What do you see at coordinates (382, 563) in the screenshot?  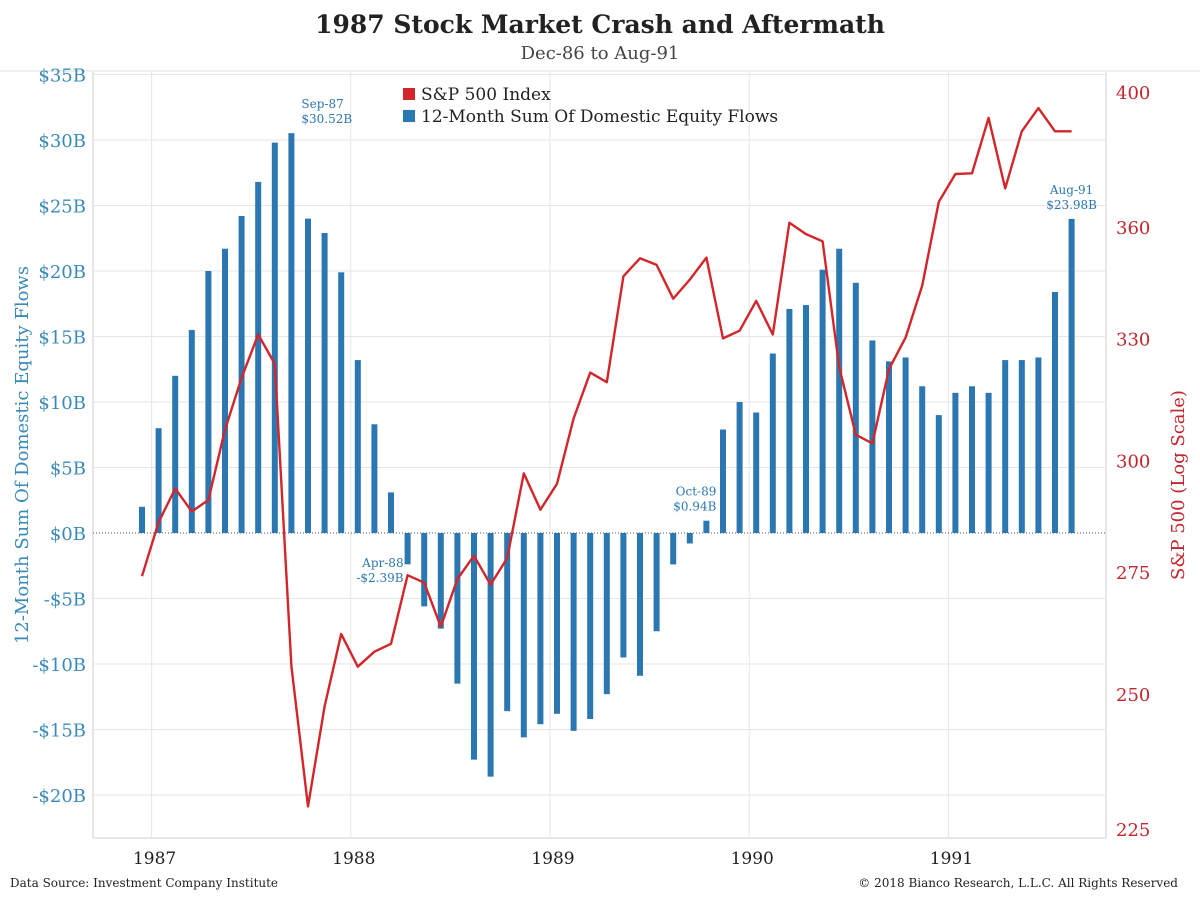 I see `annotation-date: Apr-88` at bounding box center [382, 563].